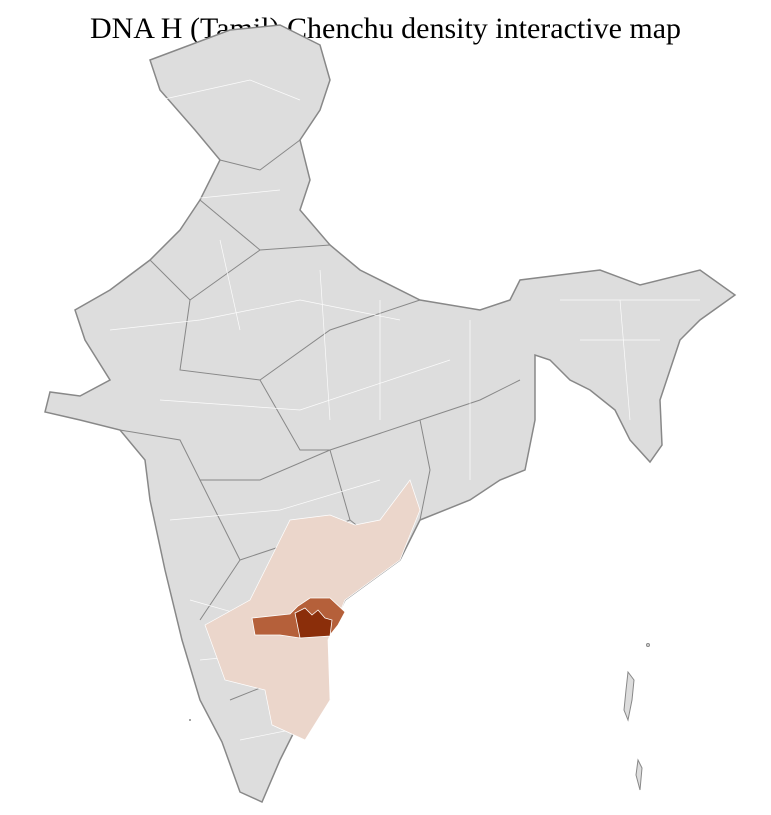 The image size is (771, 815). What do you see at coordinates (313, 623) in the screenshot?
I see `region-high-density` at bounding box center [313, 623].